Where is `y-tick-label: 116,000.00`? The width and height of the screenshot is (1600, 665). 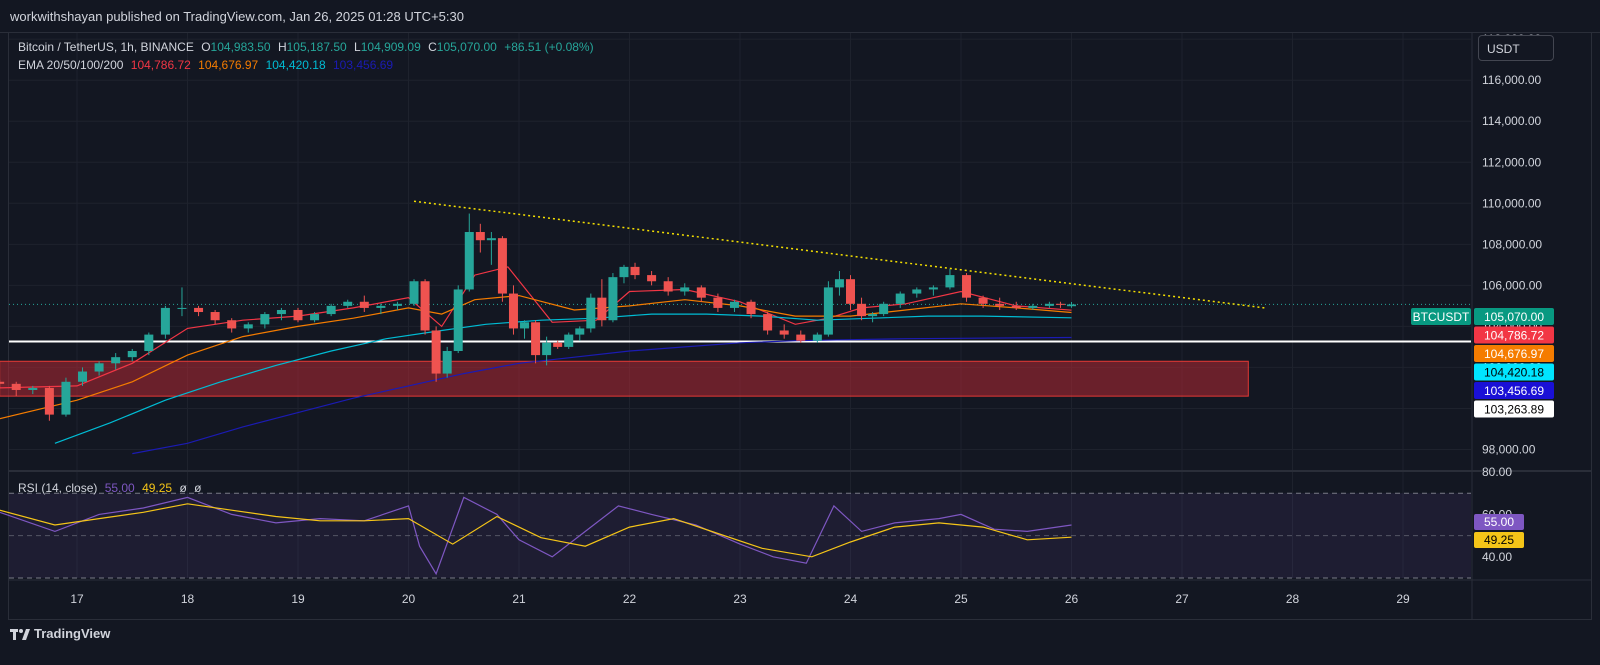 y-tick-label: 116,000.00 is located at coordinates (1511, 80).